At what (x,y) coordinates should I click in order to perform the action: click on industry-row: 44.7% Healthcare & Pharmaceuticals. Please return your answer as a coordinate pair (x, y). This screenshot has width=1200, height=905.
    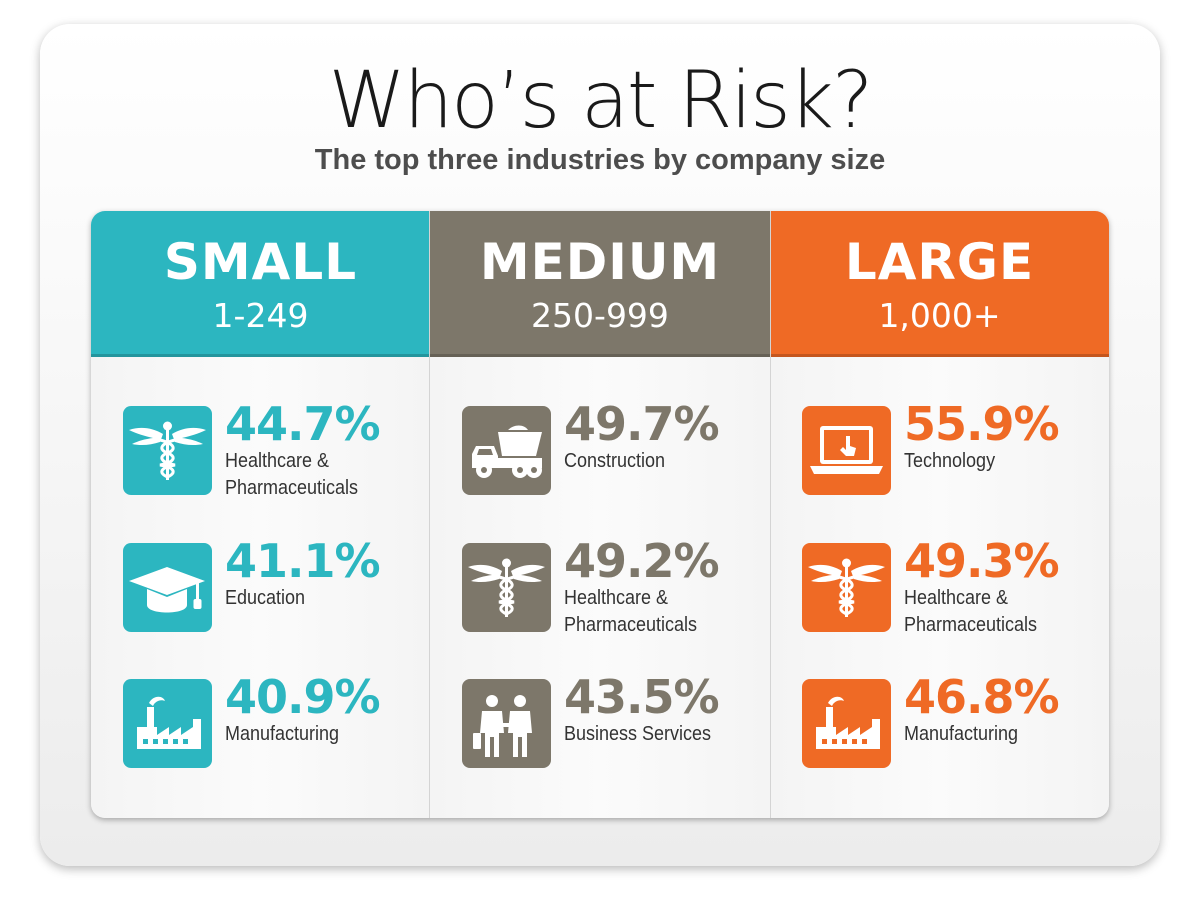
    Looking at the image, I should click on (273, 448).